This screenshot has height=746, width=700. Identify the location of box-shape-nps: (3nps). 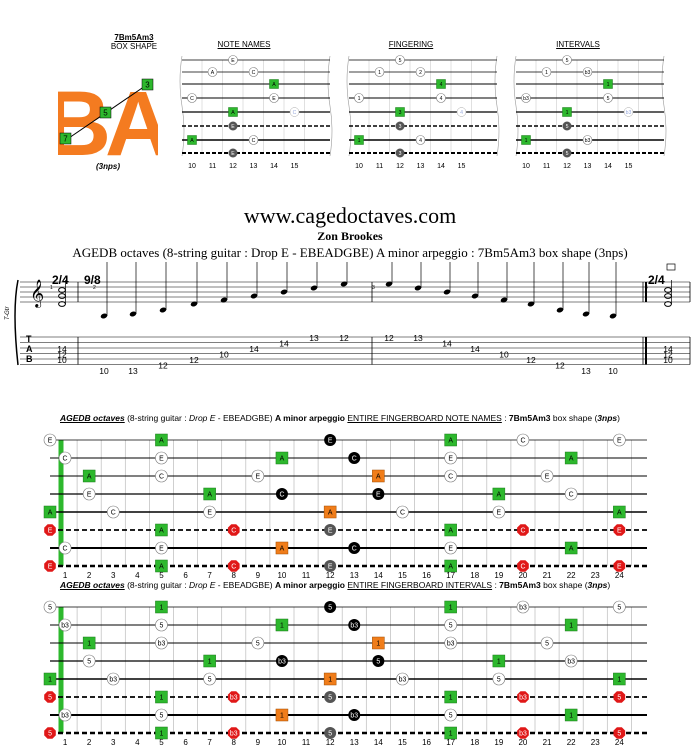
(108, 166).